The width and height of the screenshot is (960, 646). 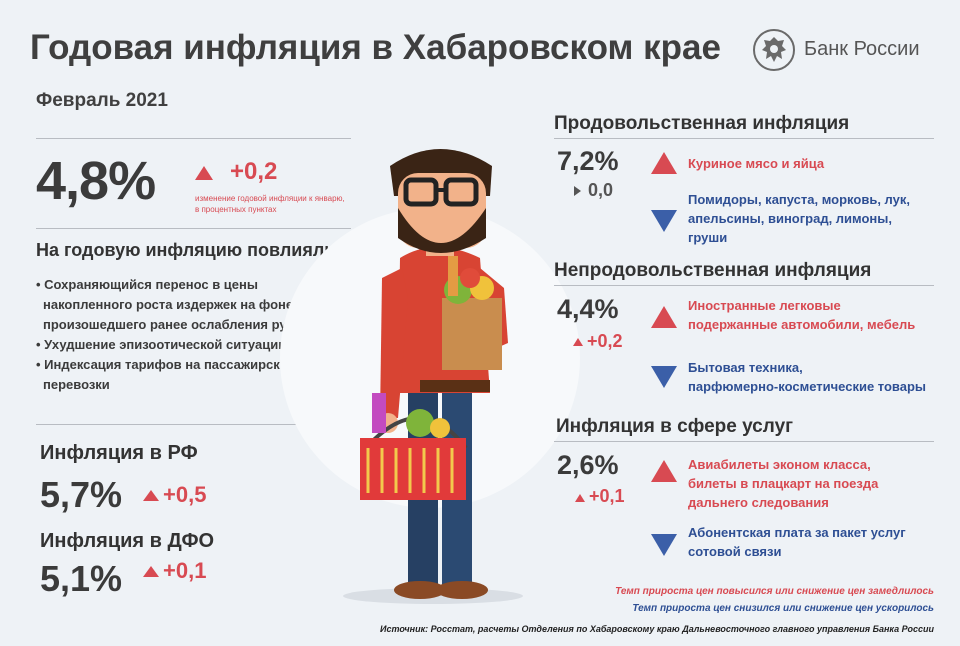 I want to click on bank-of-russia-logo, so click(x=774, y=50).